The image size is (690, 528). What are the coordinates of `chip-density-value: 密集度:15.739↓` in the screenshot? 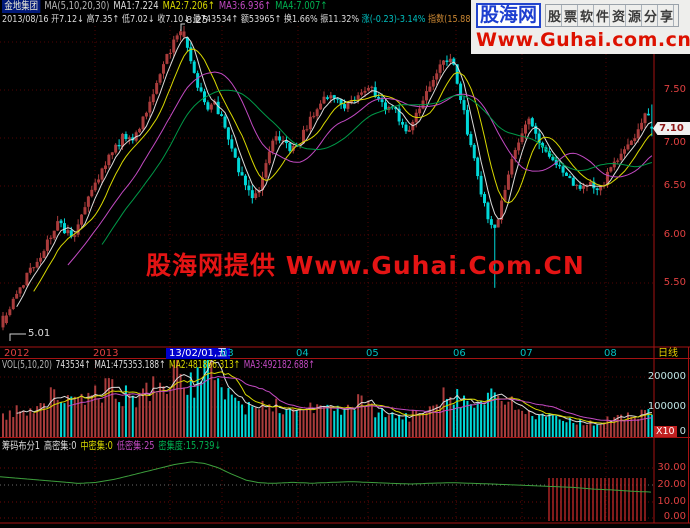 It's located at (190, 446).